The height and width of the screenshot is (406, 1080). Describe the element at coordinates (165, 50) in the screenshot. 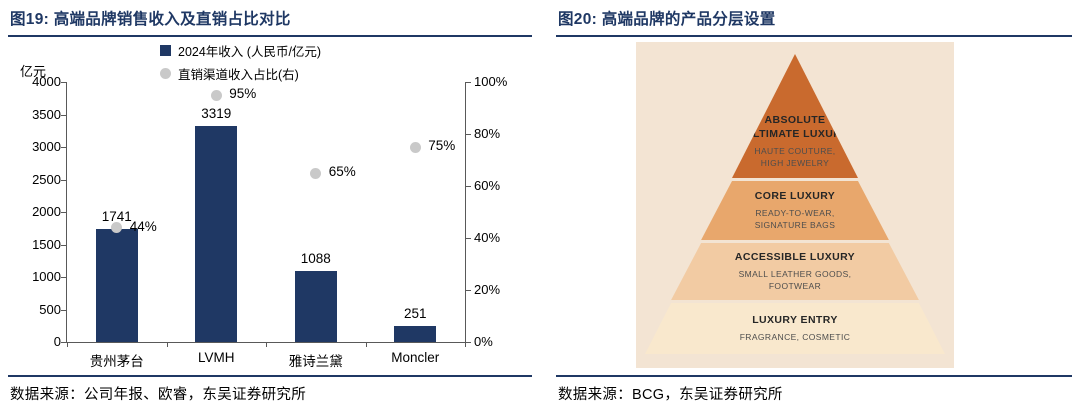

I see `bar-series-swatch` at that location.